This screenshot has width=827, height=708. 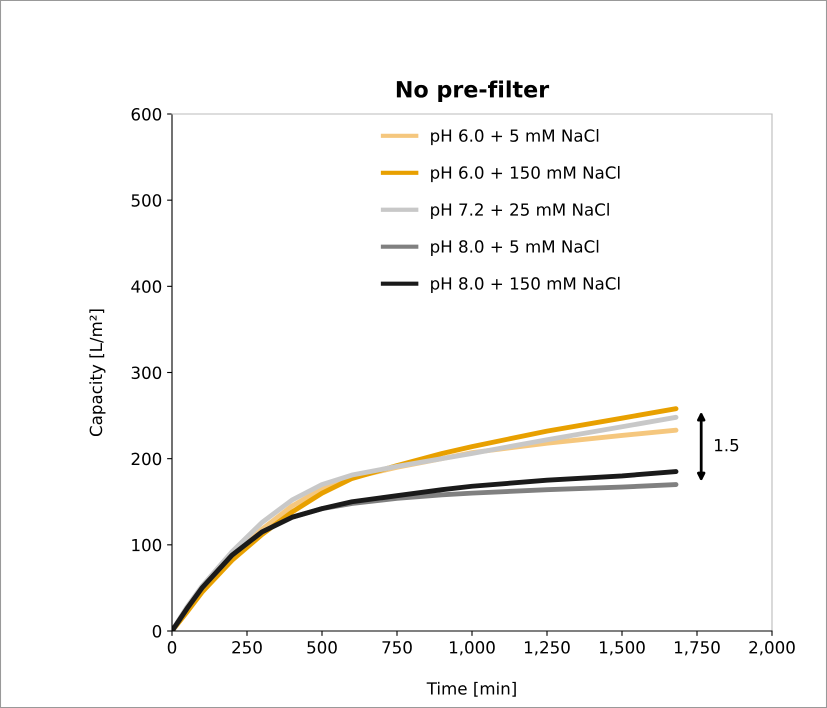 I want to click on chart-title: No pre-filter, so click(x=473, y=91).